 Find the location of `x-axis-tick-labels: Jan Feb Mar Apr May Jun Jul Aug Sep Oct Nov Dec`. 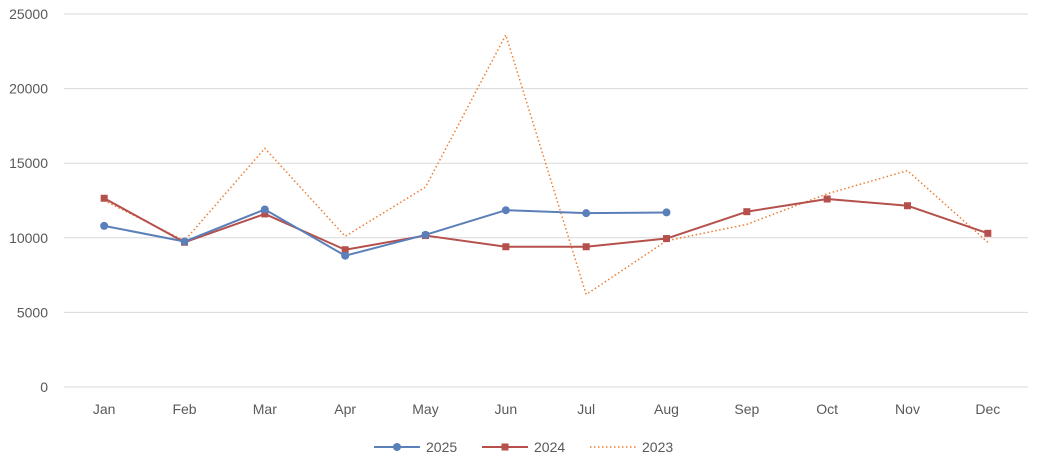

x-axis-tick-labels: Jan Feb Mar Apr May Jun Jul Aug Sep Oct Nov Dec is located at coordinates (546, 409).